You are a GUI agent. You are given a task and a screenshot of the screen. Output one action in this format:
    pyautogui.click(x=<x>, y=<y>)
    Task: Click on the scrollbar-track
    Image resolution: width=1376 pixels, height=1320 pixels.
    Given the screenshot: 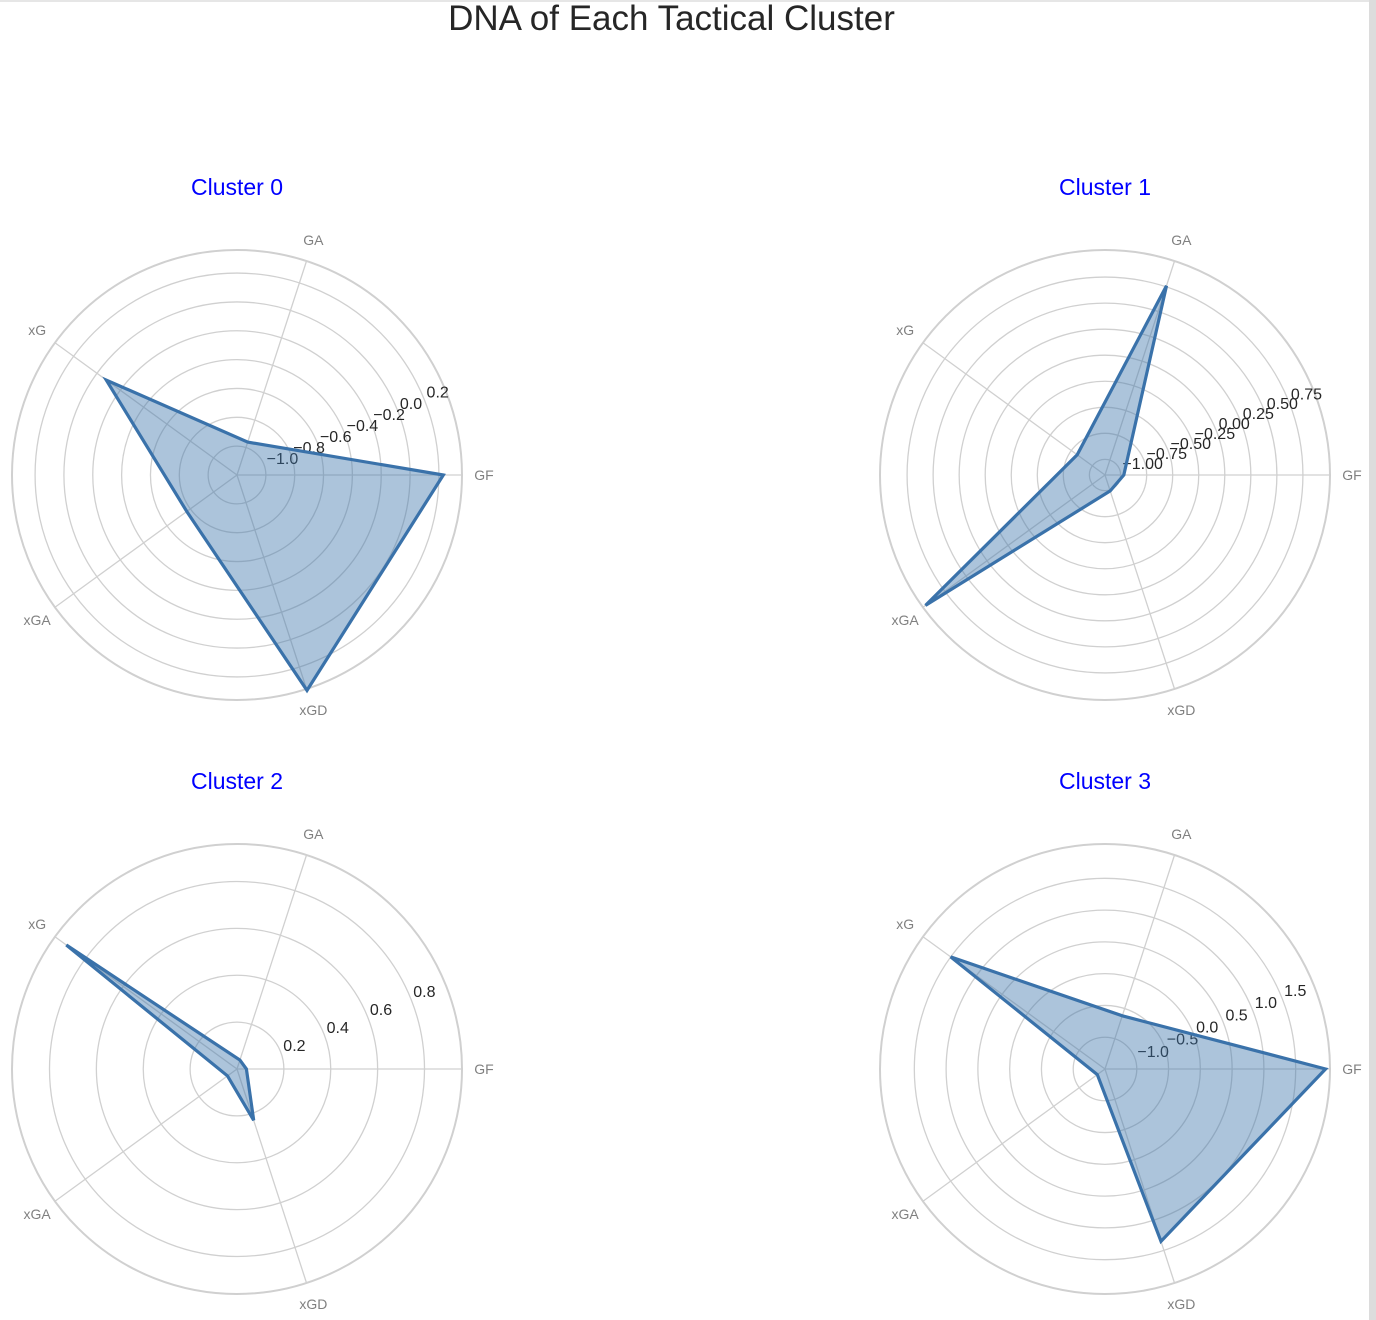 What is the action you would take?
    pyautogui.click(x=1372, y=660)
    